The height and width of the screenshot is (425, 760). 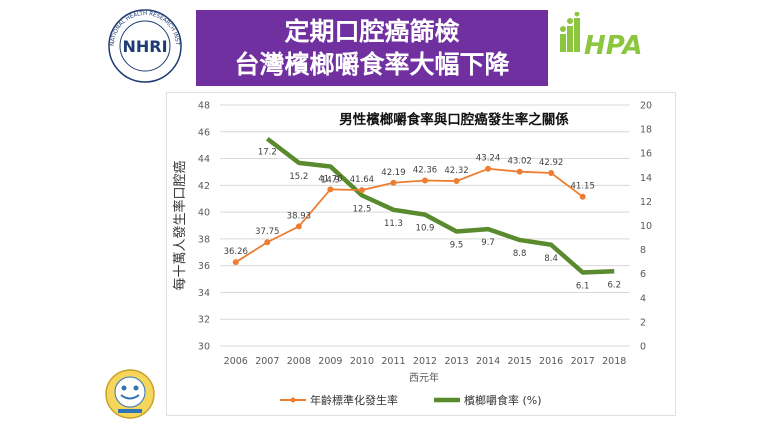 What do you see at coordinates (372, 31) in the screenshot?
I see `slide-title-line1: 定期口腔癌篩檢` at bounding box center [372, 31].